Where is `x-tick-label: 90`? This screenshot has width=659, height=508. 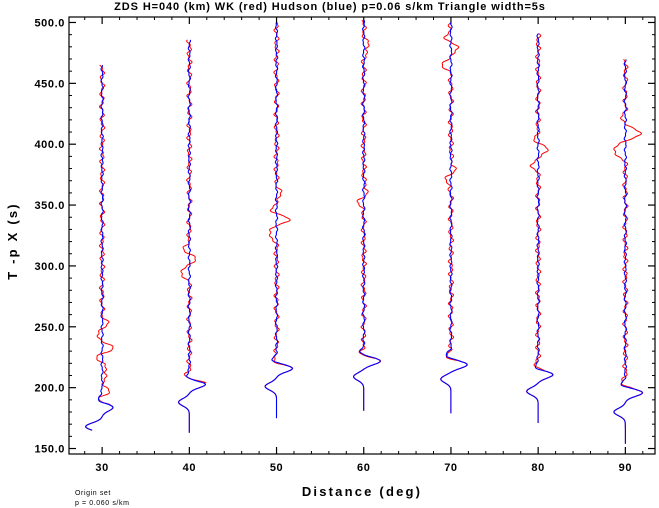
x-tick-label: 90 is located at coordinates (625, 468).